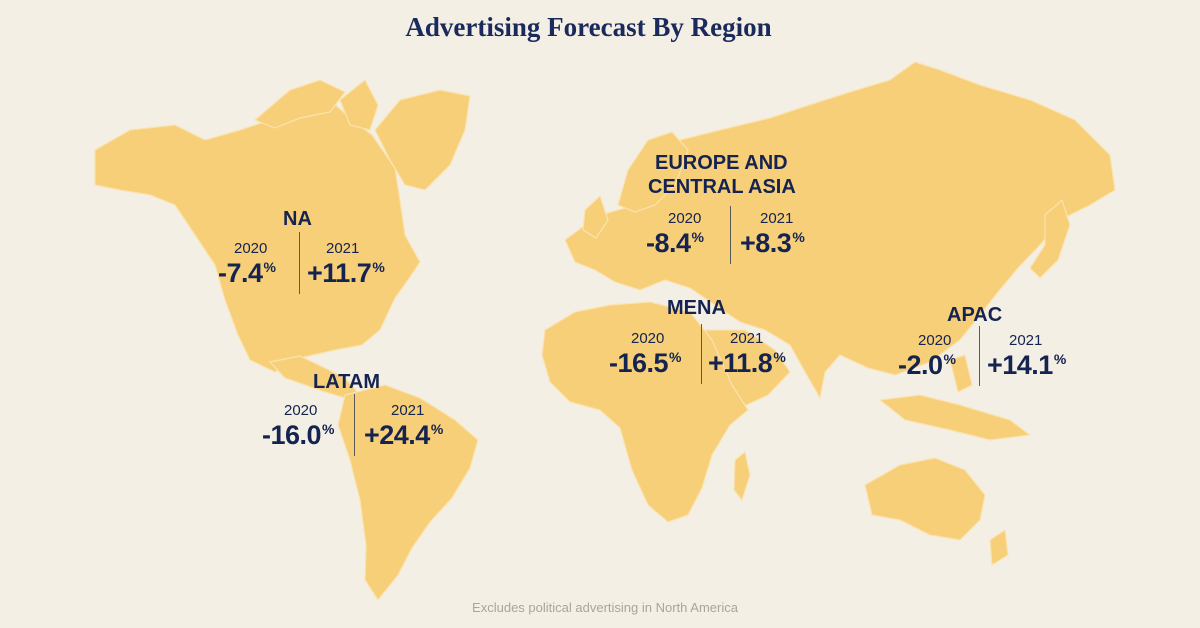 Image resolution: width=1200 pixels, height=628 pixels. I want to click on value-2021: +8.3%, so click(772, 243).